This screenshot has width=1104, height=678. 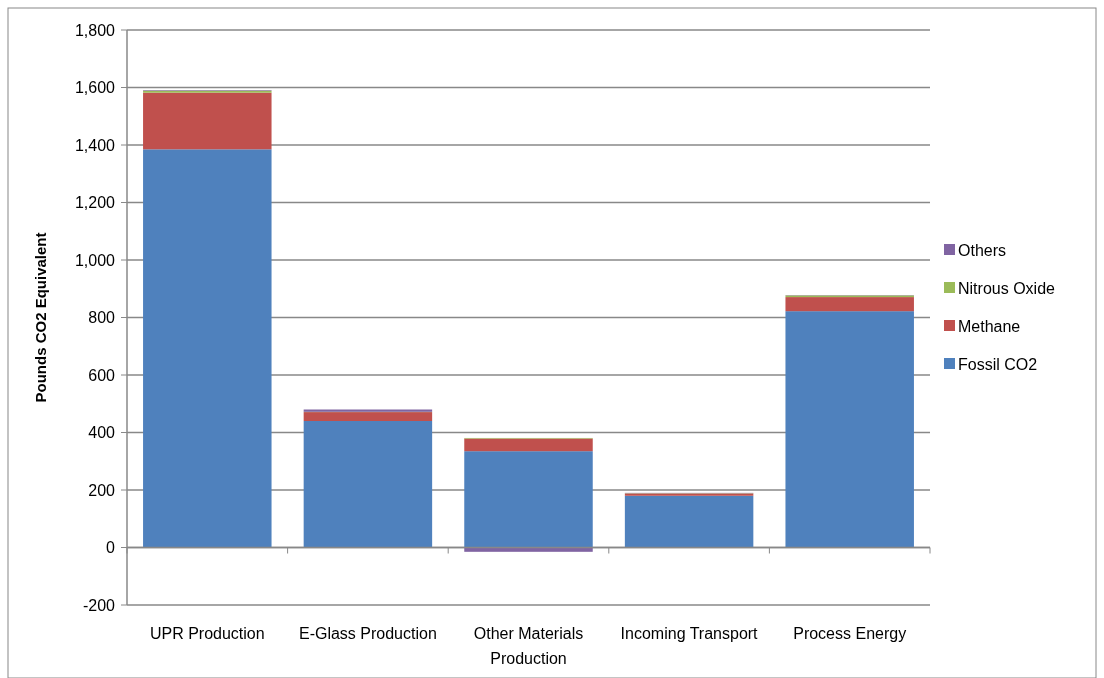 I want to click on x-tick-label: Process Energy, so click(x=850, y=633).